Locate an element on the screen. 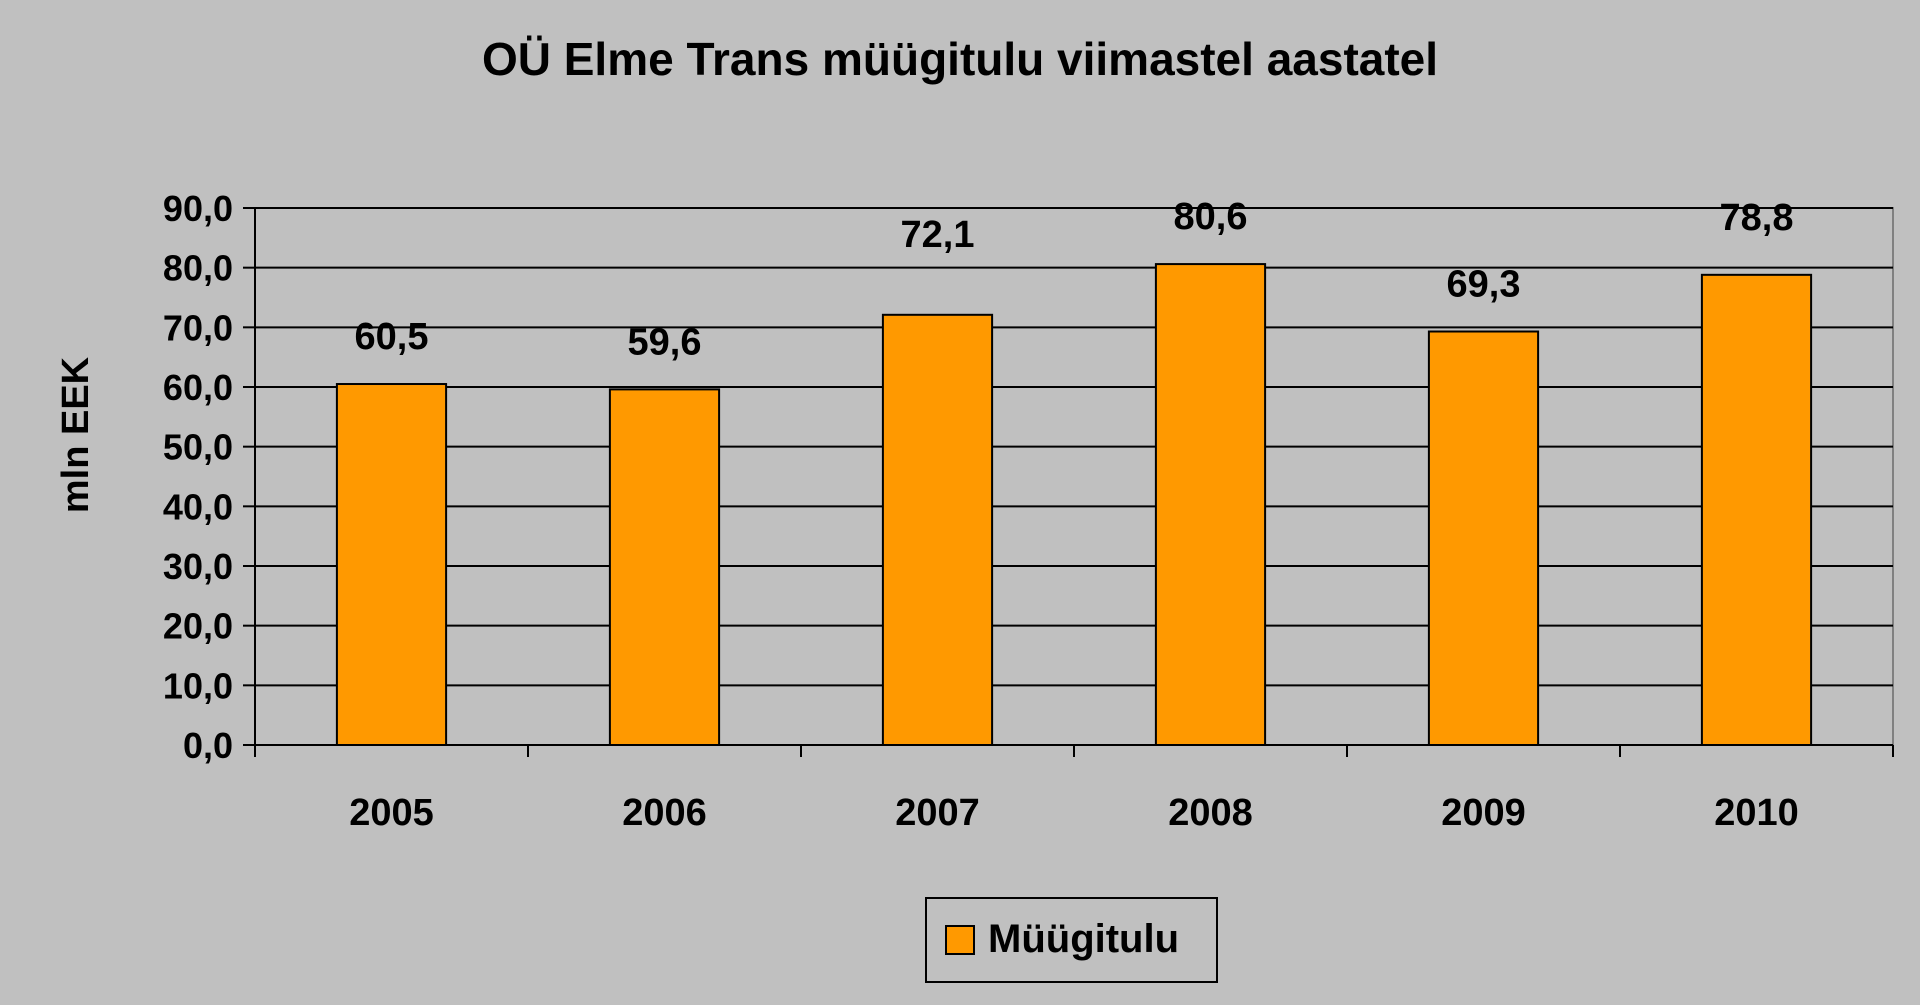 The width and height of the screenshot is (1920, 1005). bar-2010 is located at coordinates (1756, 509).